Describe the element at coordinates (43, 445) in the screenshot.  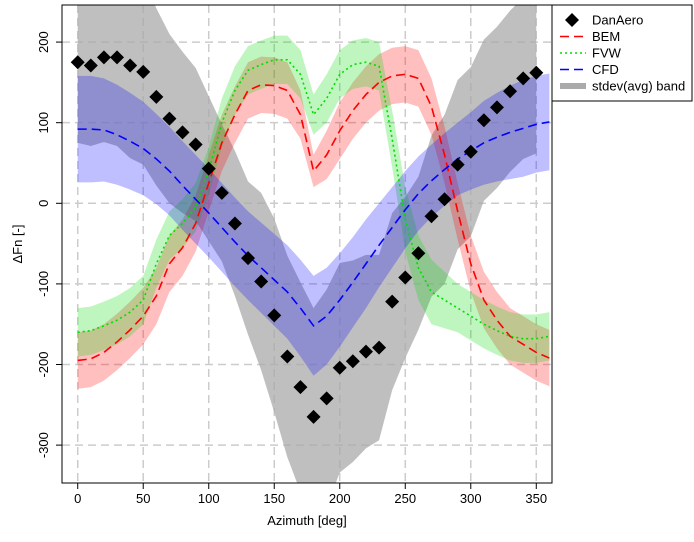
I see `y-tick-label: -300` at that location.